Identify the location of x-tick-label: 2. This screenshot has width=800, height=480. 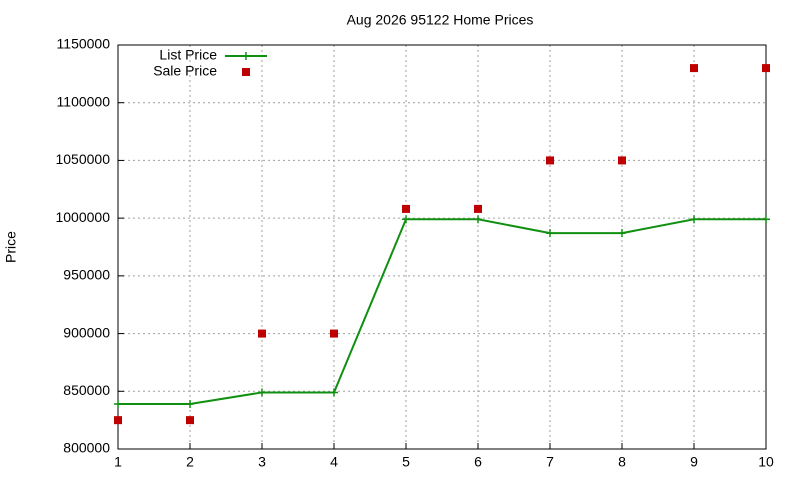
(190, 462).